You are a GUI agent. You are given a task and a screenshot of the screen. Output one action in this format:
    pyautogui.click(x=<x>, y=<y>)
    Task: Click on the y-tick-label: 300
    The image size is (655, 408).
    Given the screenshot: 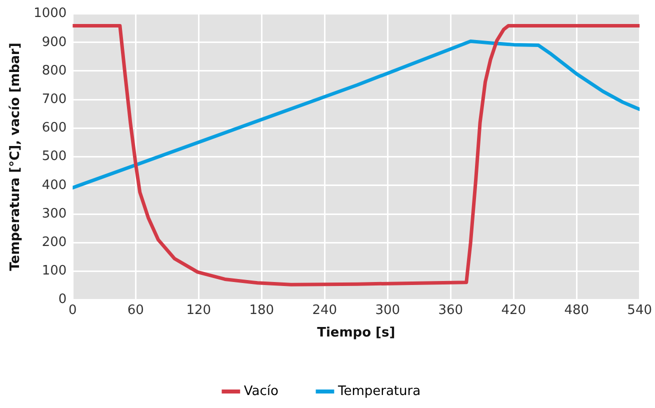 What is the action you would take?
    pyautogui.click(x=54, y=214)
    